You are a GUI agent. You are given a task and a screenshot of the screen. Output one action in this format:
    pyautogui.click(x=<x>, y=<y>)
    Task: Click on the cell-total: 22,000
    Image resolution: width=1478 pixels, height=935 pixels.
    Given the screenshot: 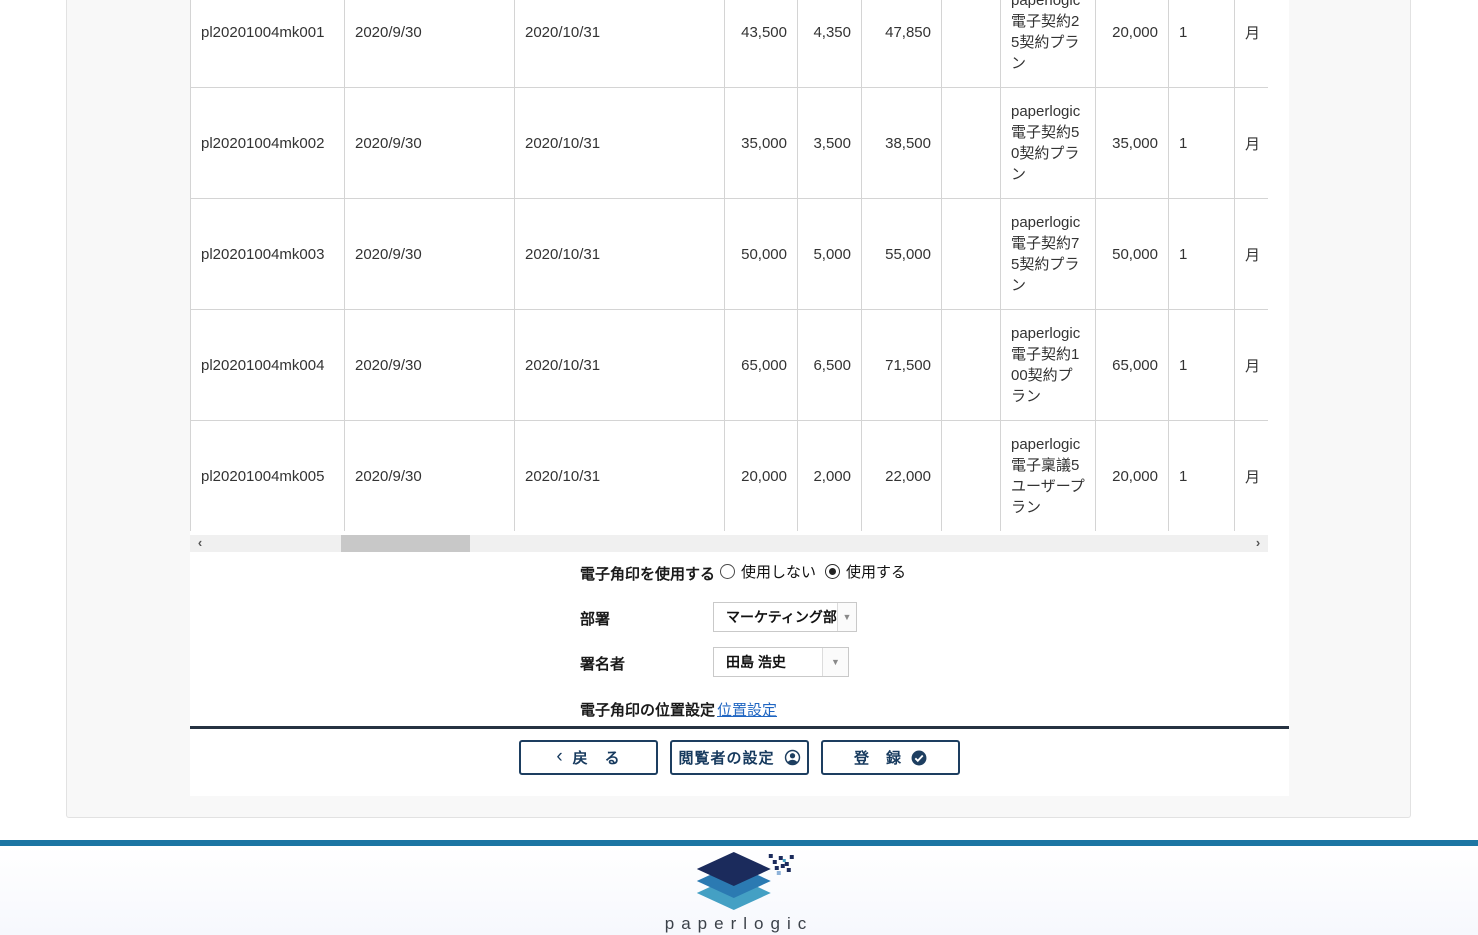 What is the action you would take?
    pyautogui.click(x=901, y=475)
    